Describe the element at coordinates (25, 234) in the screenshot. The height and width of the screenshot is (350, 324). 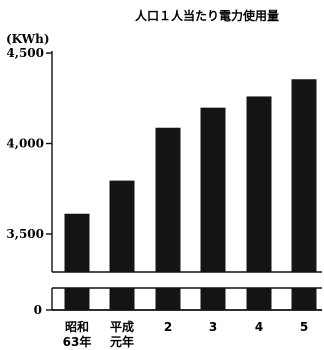
I see `y-tick-label: 3,500` at that location.